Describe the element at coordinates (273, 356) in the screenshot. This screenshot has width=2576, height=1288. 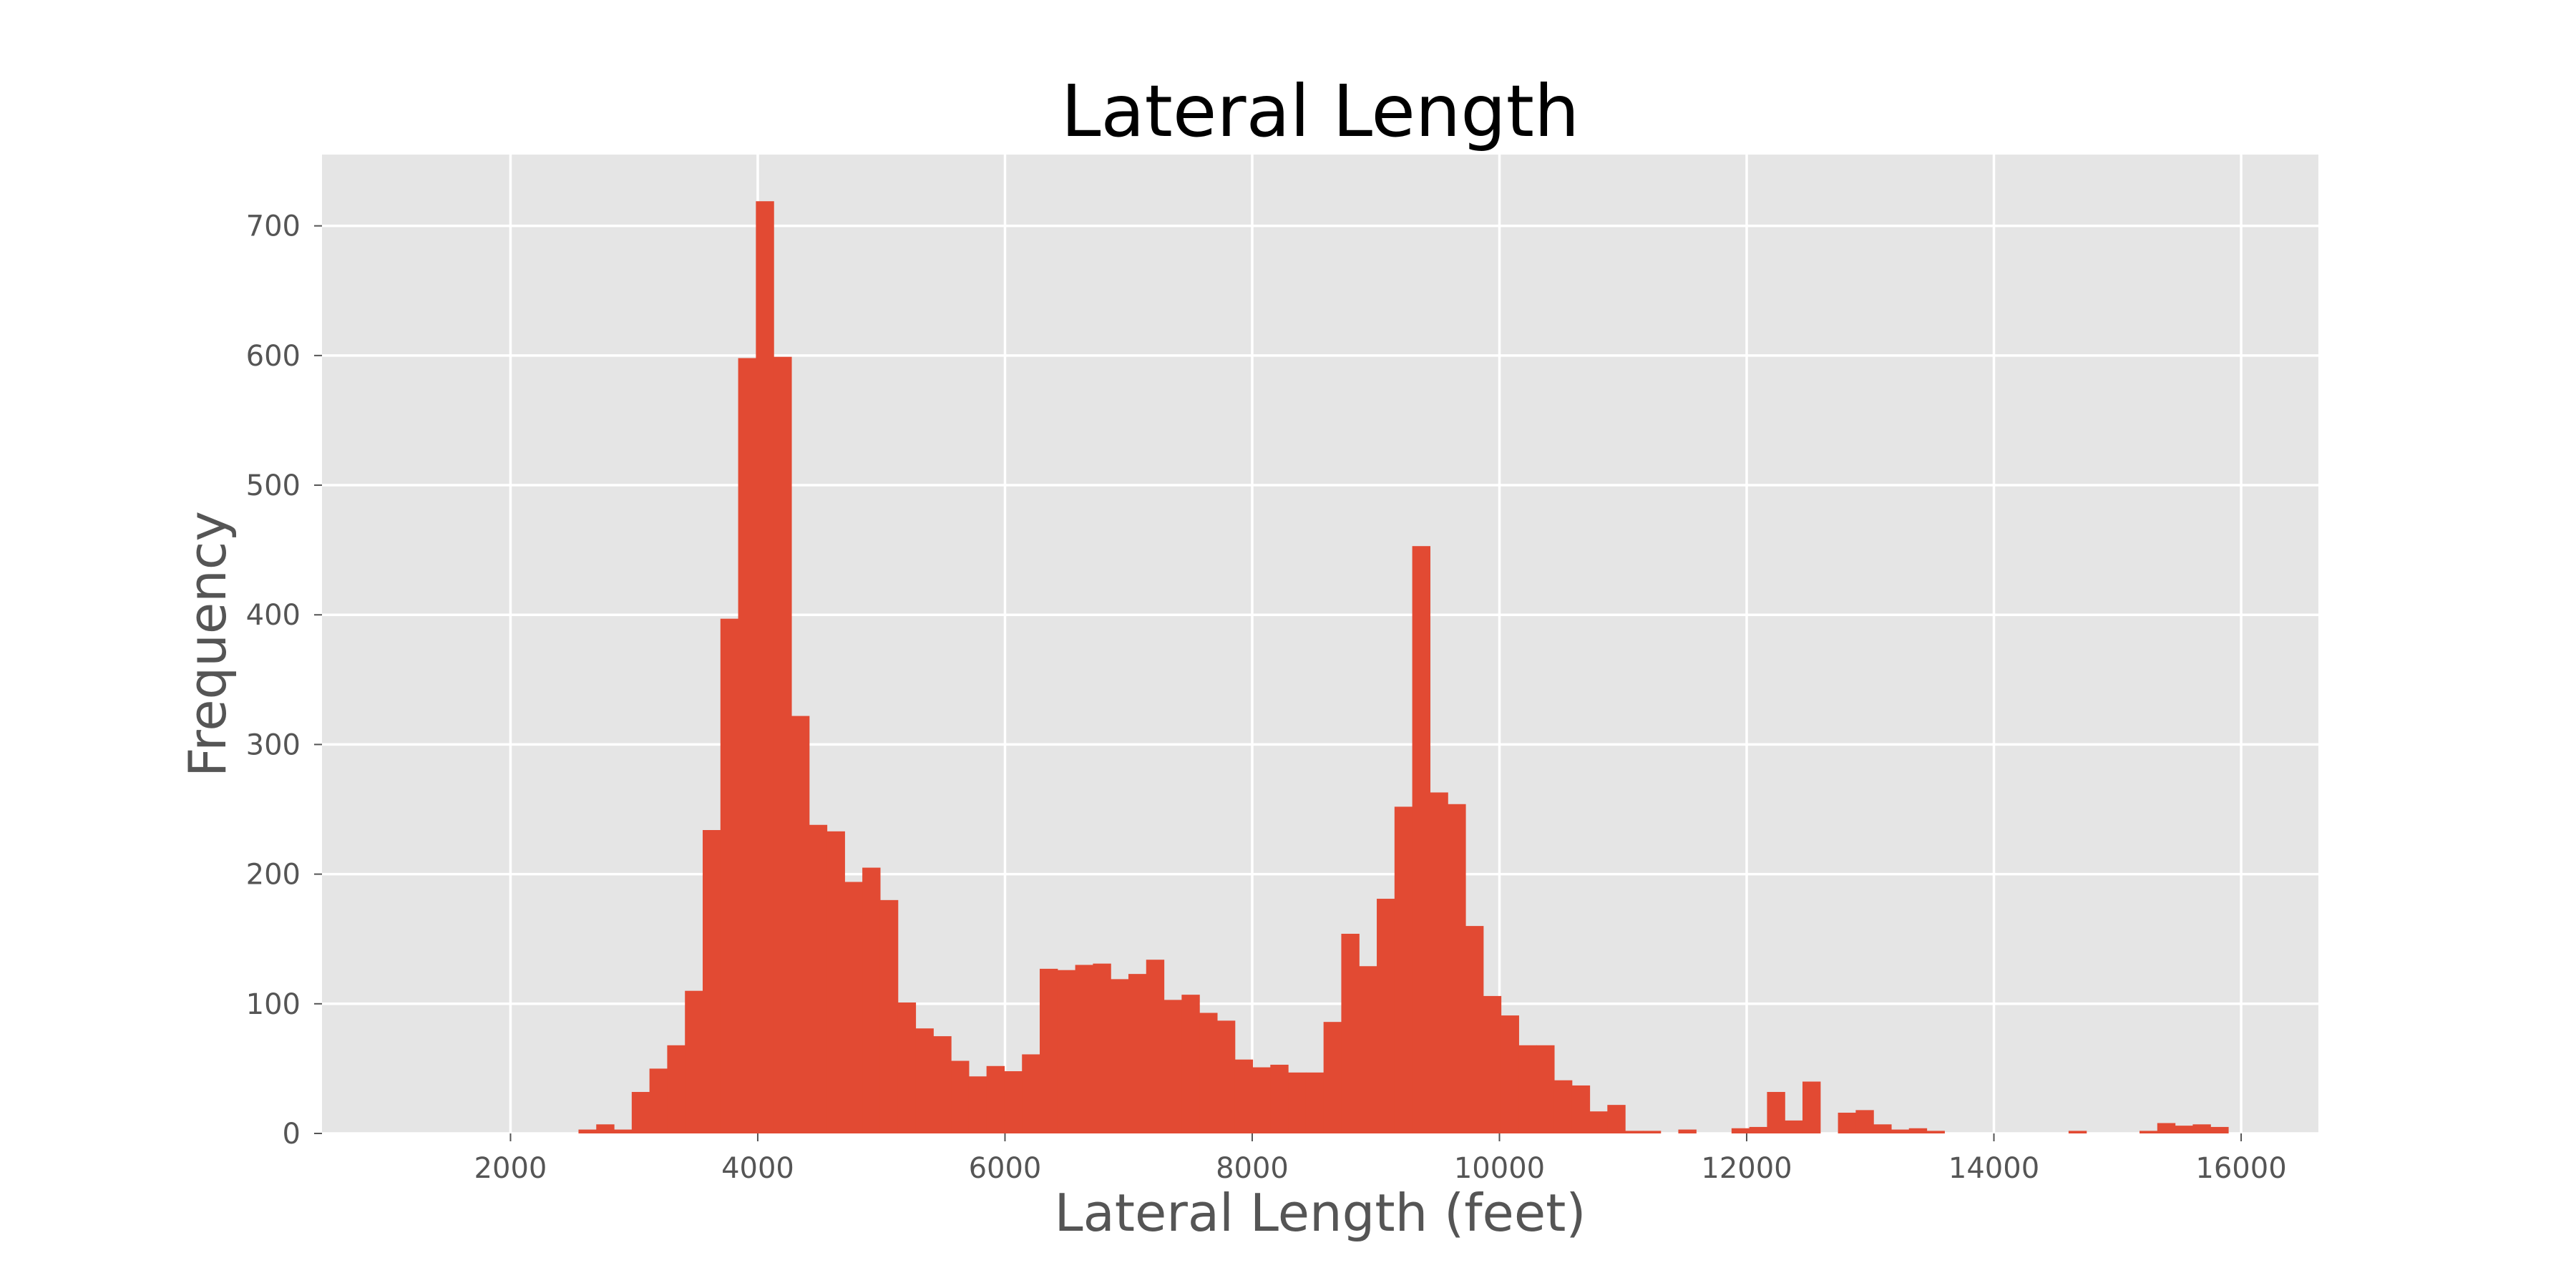
I see `y-tick-label: 600` at that location.